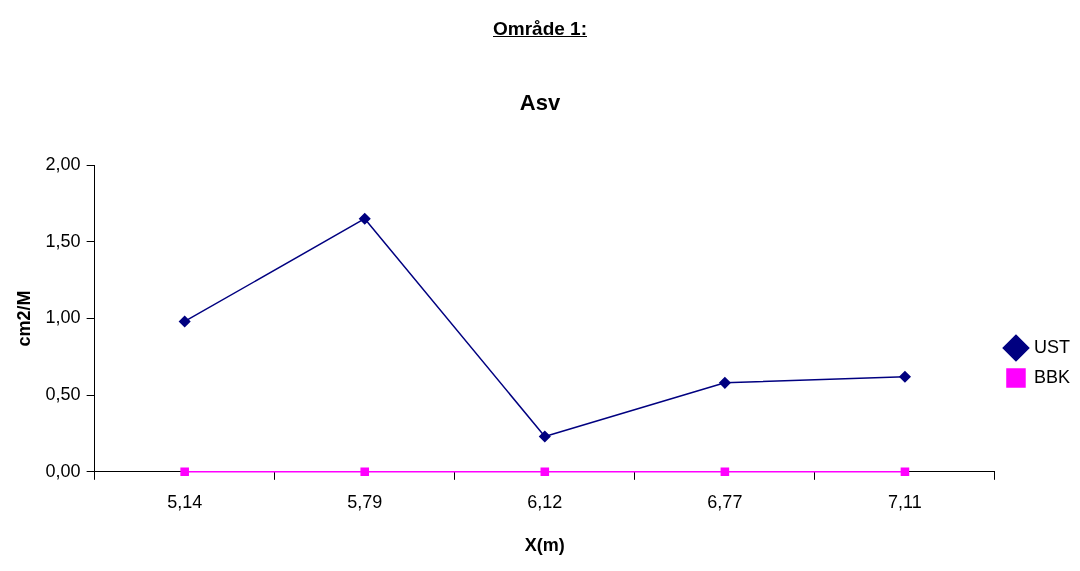  I want to click on y-tick-label: 1,50, so click(63, 240).